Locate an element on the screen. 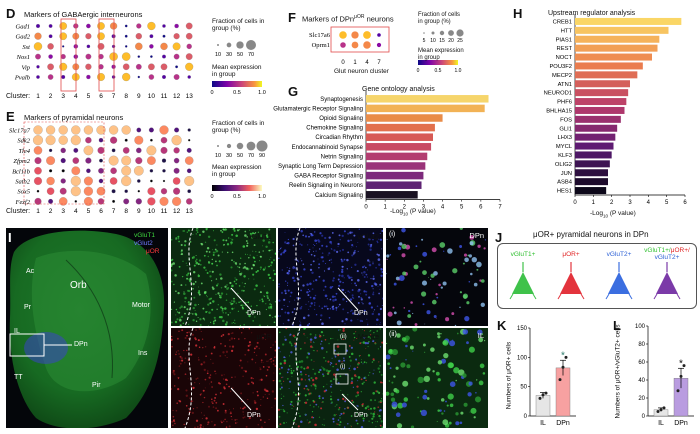 The height and width of the screenshot is (434, 700). region-dpn: DPn is located at coordinates (81, 344).